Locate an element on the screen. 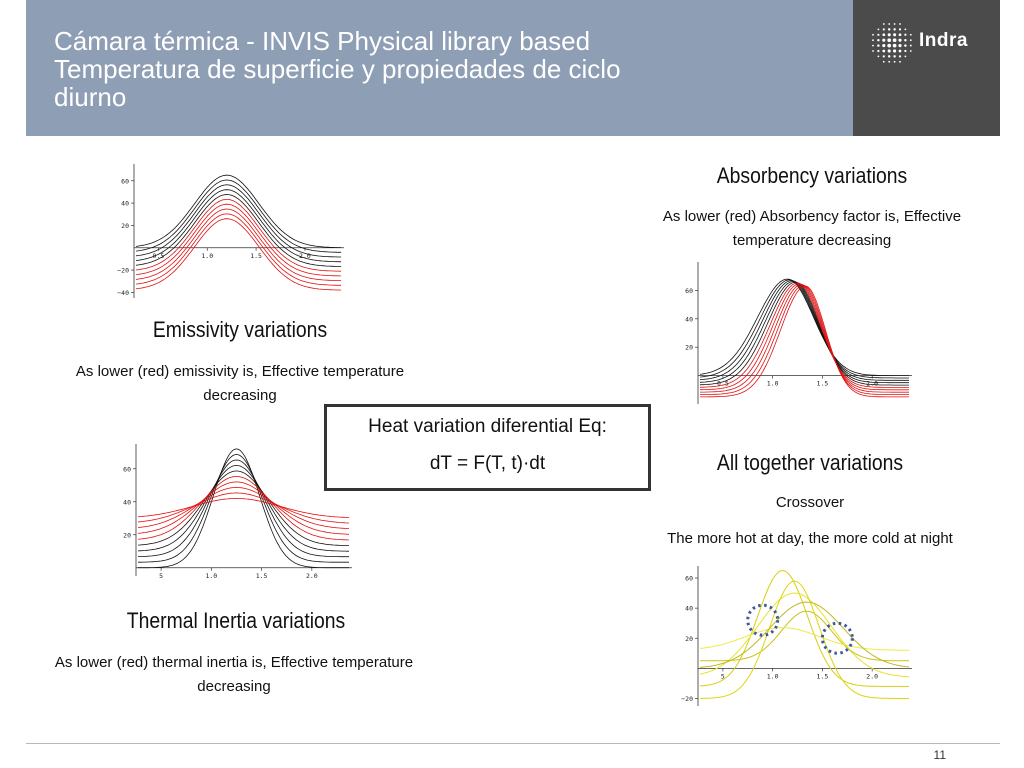 Image resolution: width=1024 pixels, height=768 pixels. together-chart: 60 40 20 −20 5 1.0 1.5 2.0 is located at coordinates (796, 636).